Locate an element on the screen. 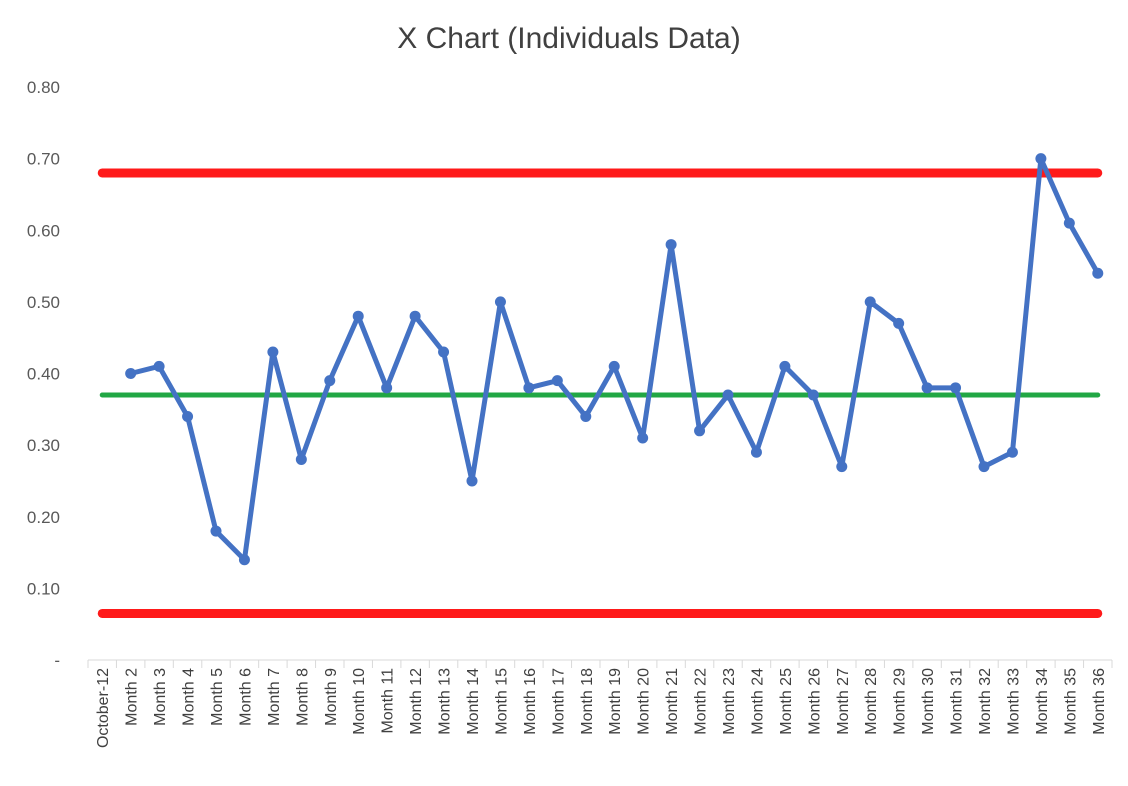 This screenshot has height=786, width=1128. x-tick-label: Month 30 is located at coordinates (928, 701).